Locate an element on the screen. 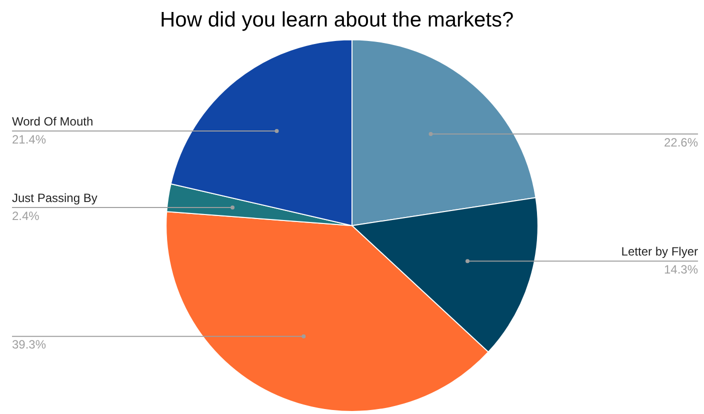 Image resolution: width=704 pixels, height=414 pixels. chart-title: How did you learn about the markets? is located at coordinates (337, 20).